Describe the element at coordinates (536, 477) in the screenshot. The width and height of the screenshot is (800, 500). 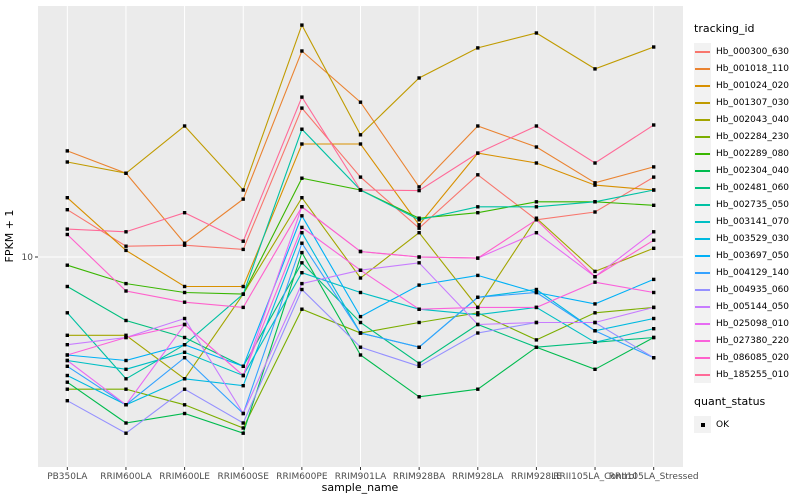
I see `x-axis-tick-label: RRIM928LE` at that location.